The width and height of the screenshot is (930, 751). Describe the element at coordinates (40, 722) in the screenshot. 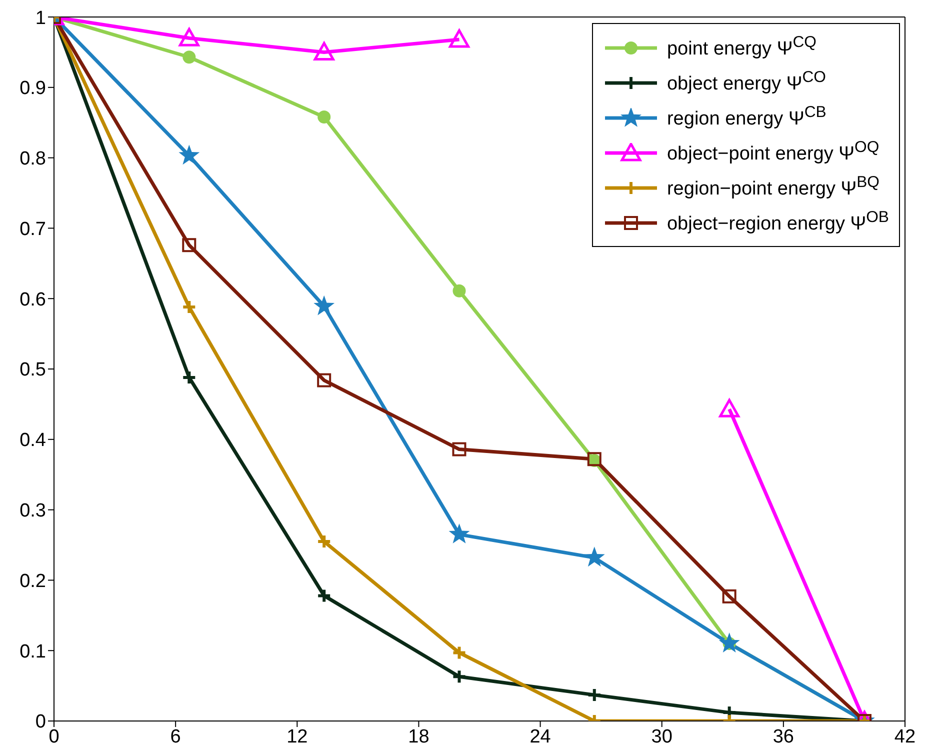

I see `y-tick-label: 0` at that location.